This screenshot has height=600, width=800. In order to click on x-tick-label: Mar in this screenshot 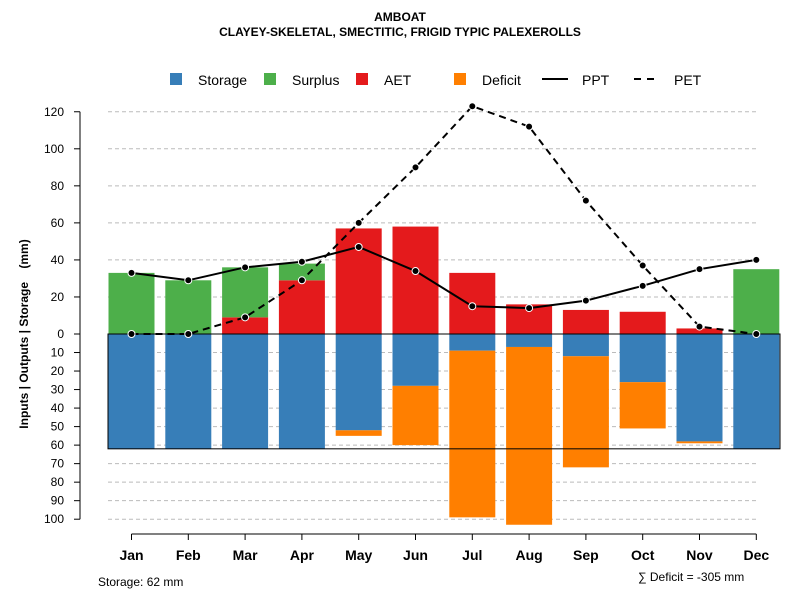, I will do `click(245, 555)`.